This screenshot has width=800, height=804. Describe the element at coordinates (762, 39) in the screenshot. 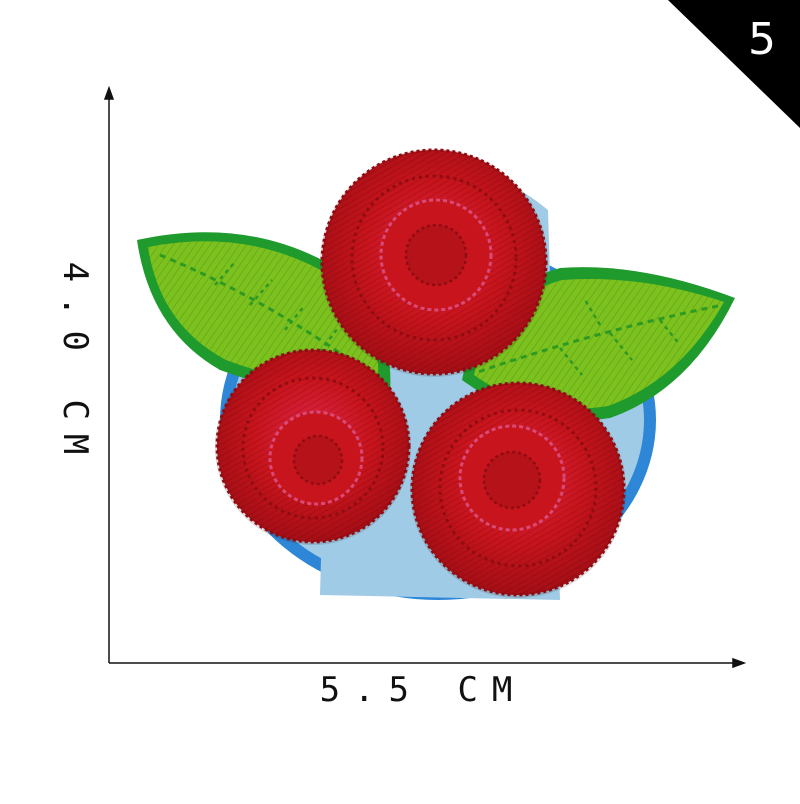

I see `variant-number: 5` at that location.